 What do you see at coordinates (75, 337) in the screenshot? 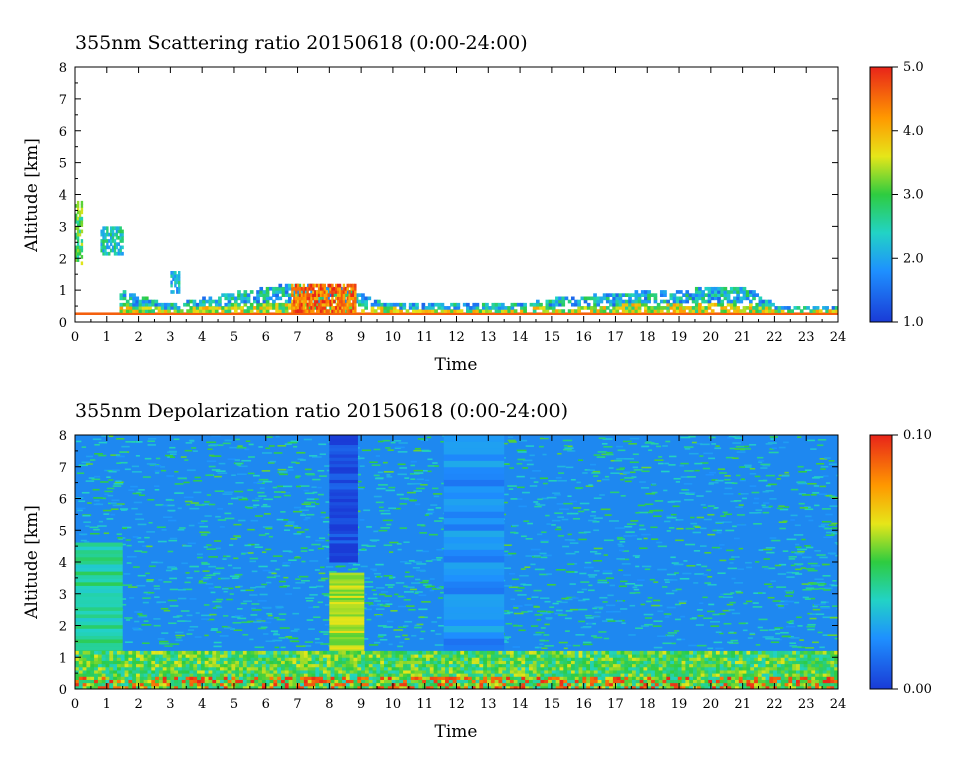
I see `x-tick-label: 0` at bounding box center [75, 337].